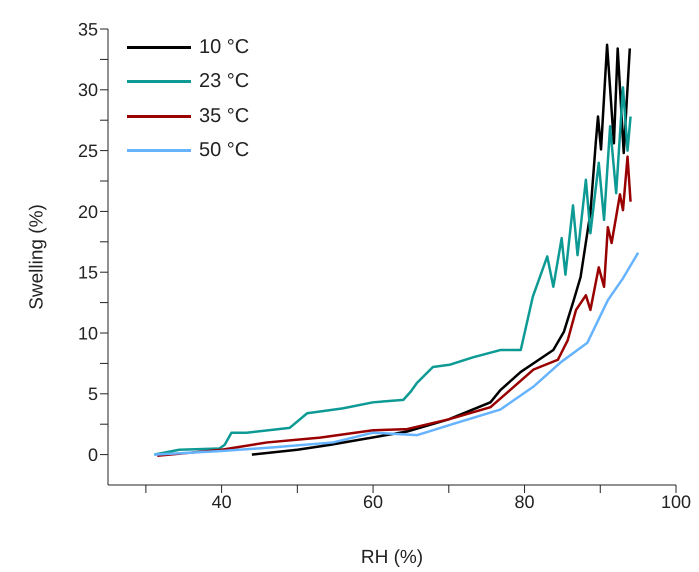 Image resolution: width=699 pixels, height=572 pixels. What do you see at coordinates (88, 150) in the screenshot?
I see `y-tick-label: 25` at bounding box center [88, 150].